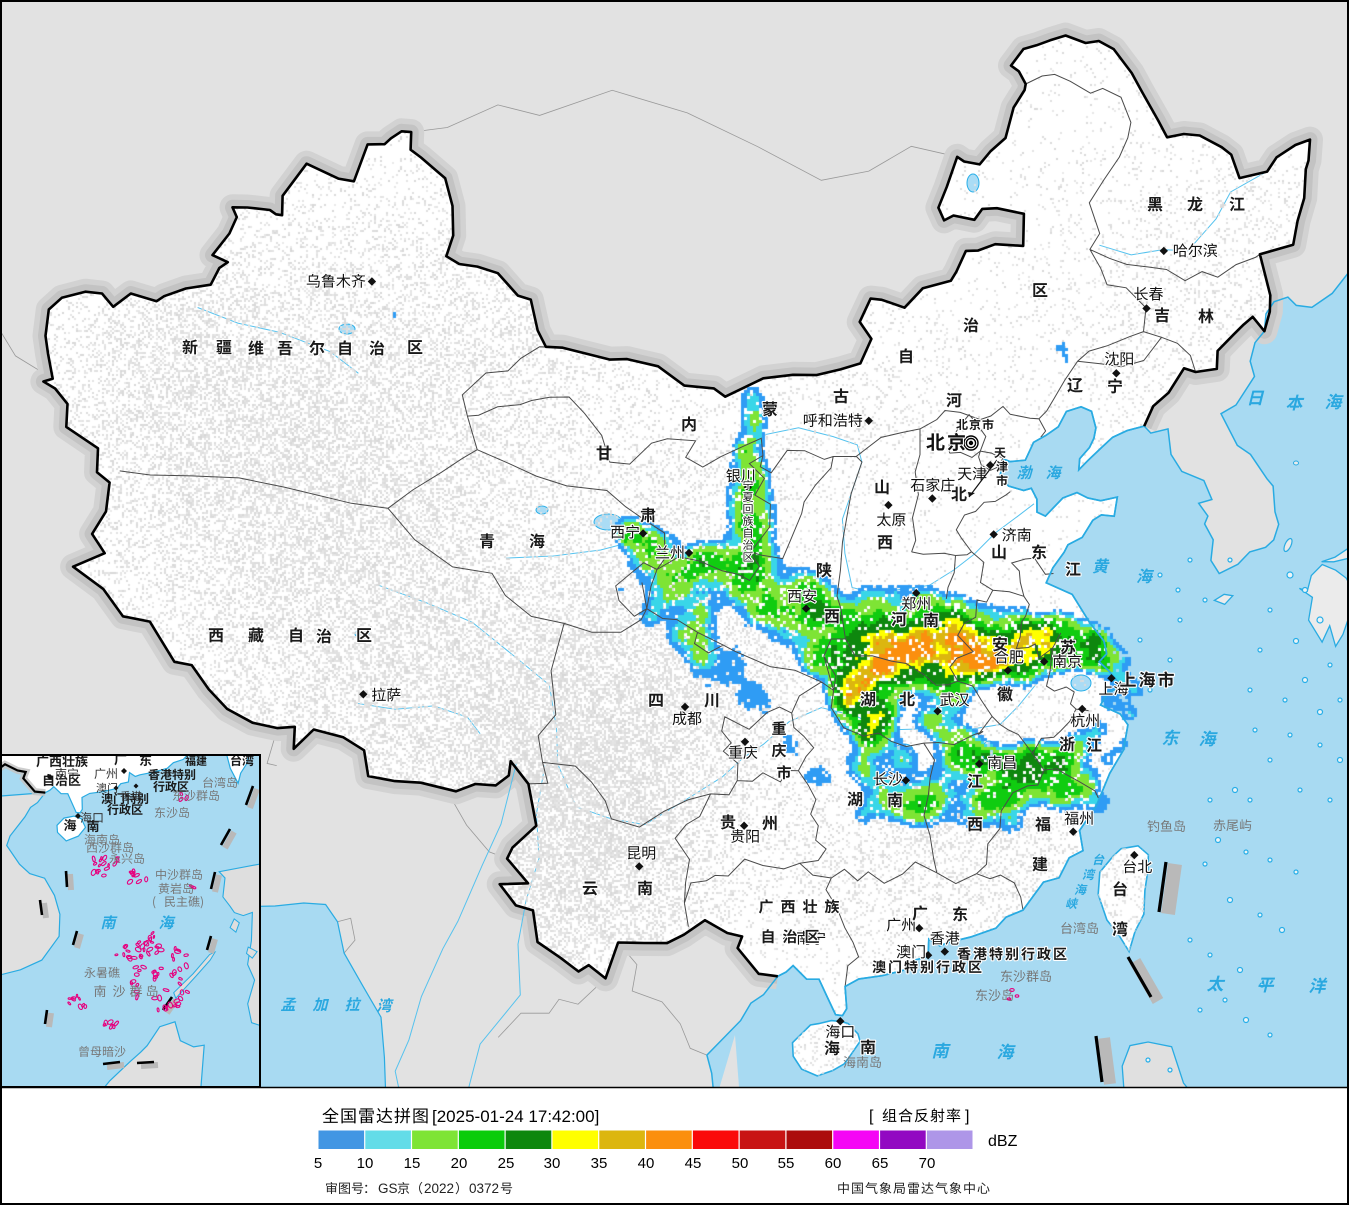 This screenshot has height=1208, width=1349. Describe the element at coordinates (693, 1163) in the screenshot. I see `svg-text: 45` at that location.